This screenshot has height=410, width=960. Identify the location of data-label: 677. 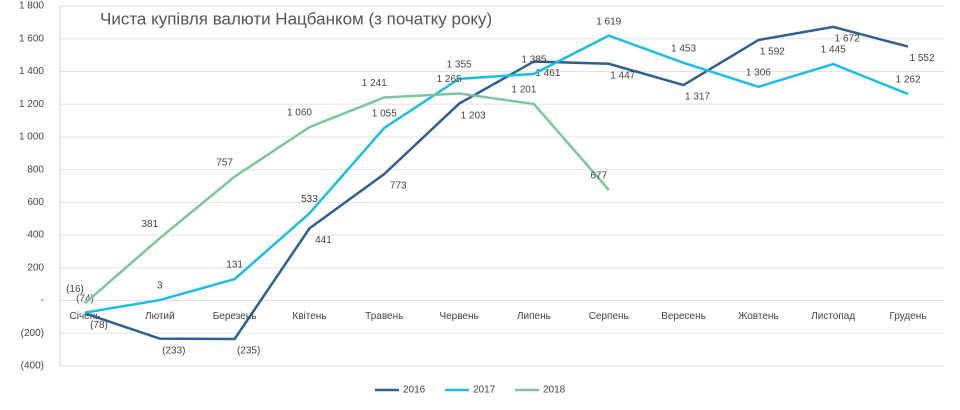
(598, 175).